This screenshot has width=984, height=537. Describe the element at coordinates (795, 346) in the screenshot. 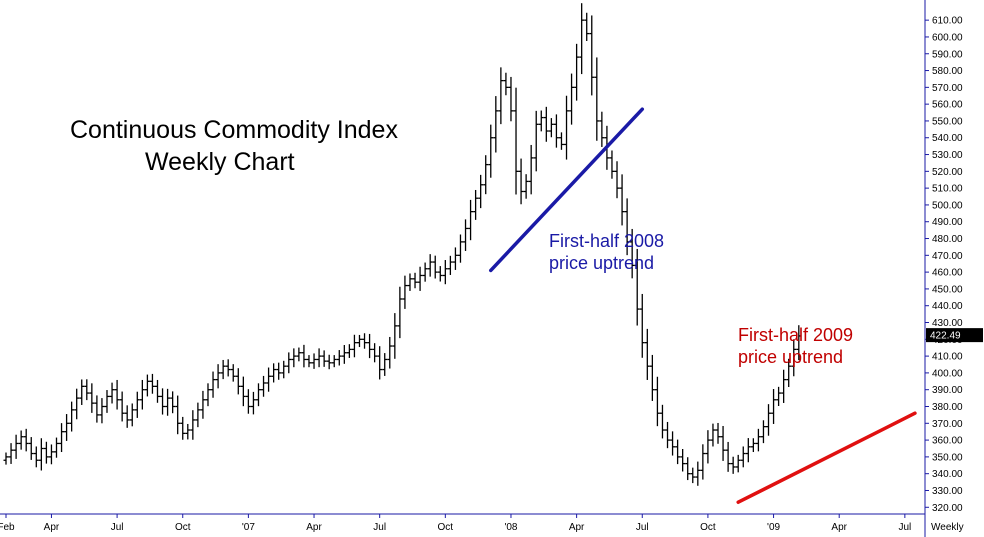

I see `annotation-2009-uptrend: First-half 2009 price uptrend` at that location.